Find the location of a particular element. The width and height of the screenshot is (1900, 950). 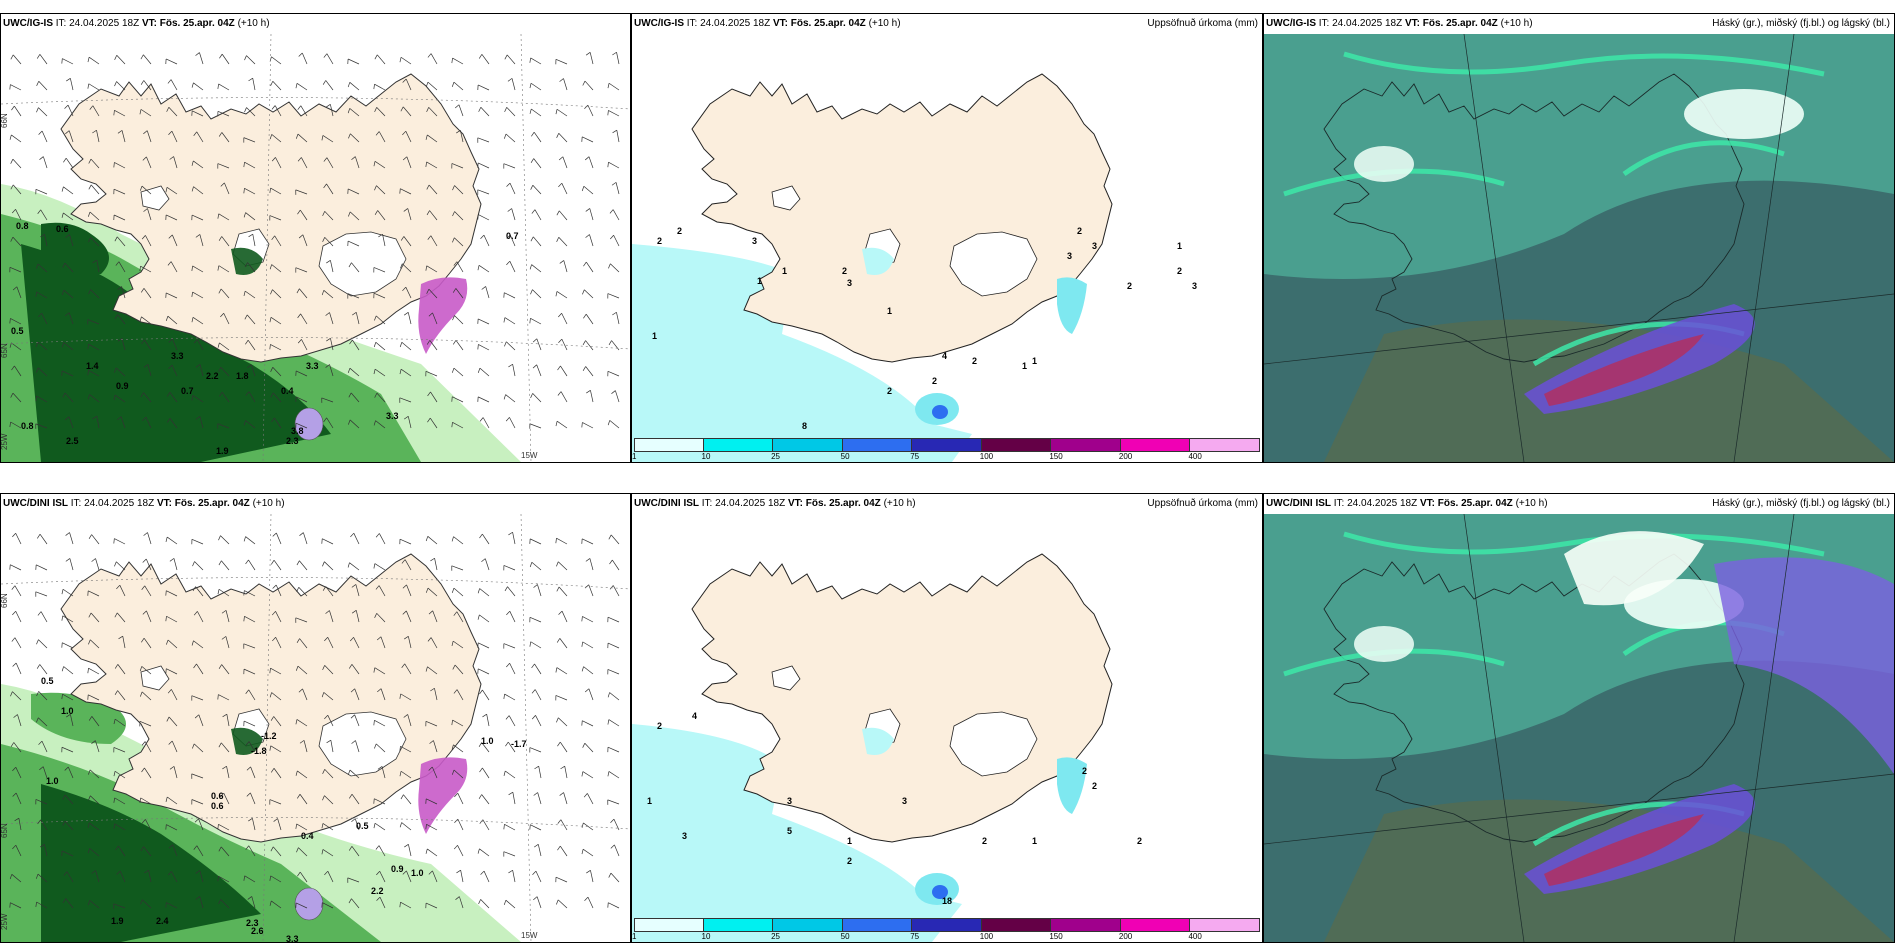

colorbar-tick-label: 100 is located at coordinates (986, 936).